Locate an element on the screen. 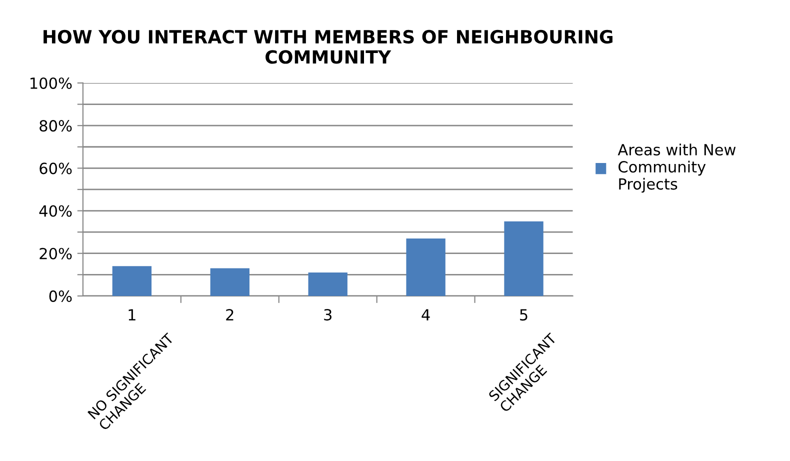 The width and height of the screenshot is (790, 461). y-tick-label: 0% is located at coordinates (60, 296).